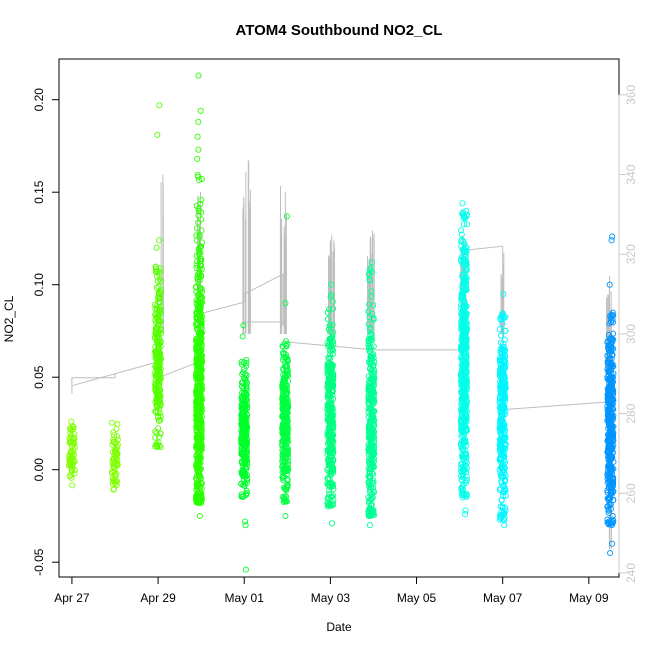 This screenshot has height=650, width=650. Describe the element at coordinates (39, 470) in the screenshot. I see `y-tick-label: 0.00` at that location.